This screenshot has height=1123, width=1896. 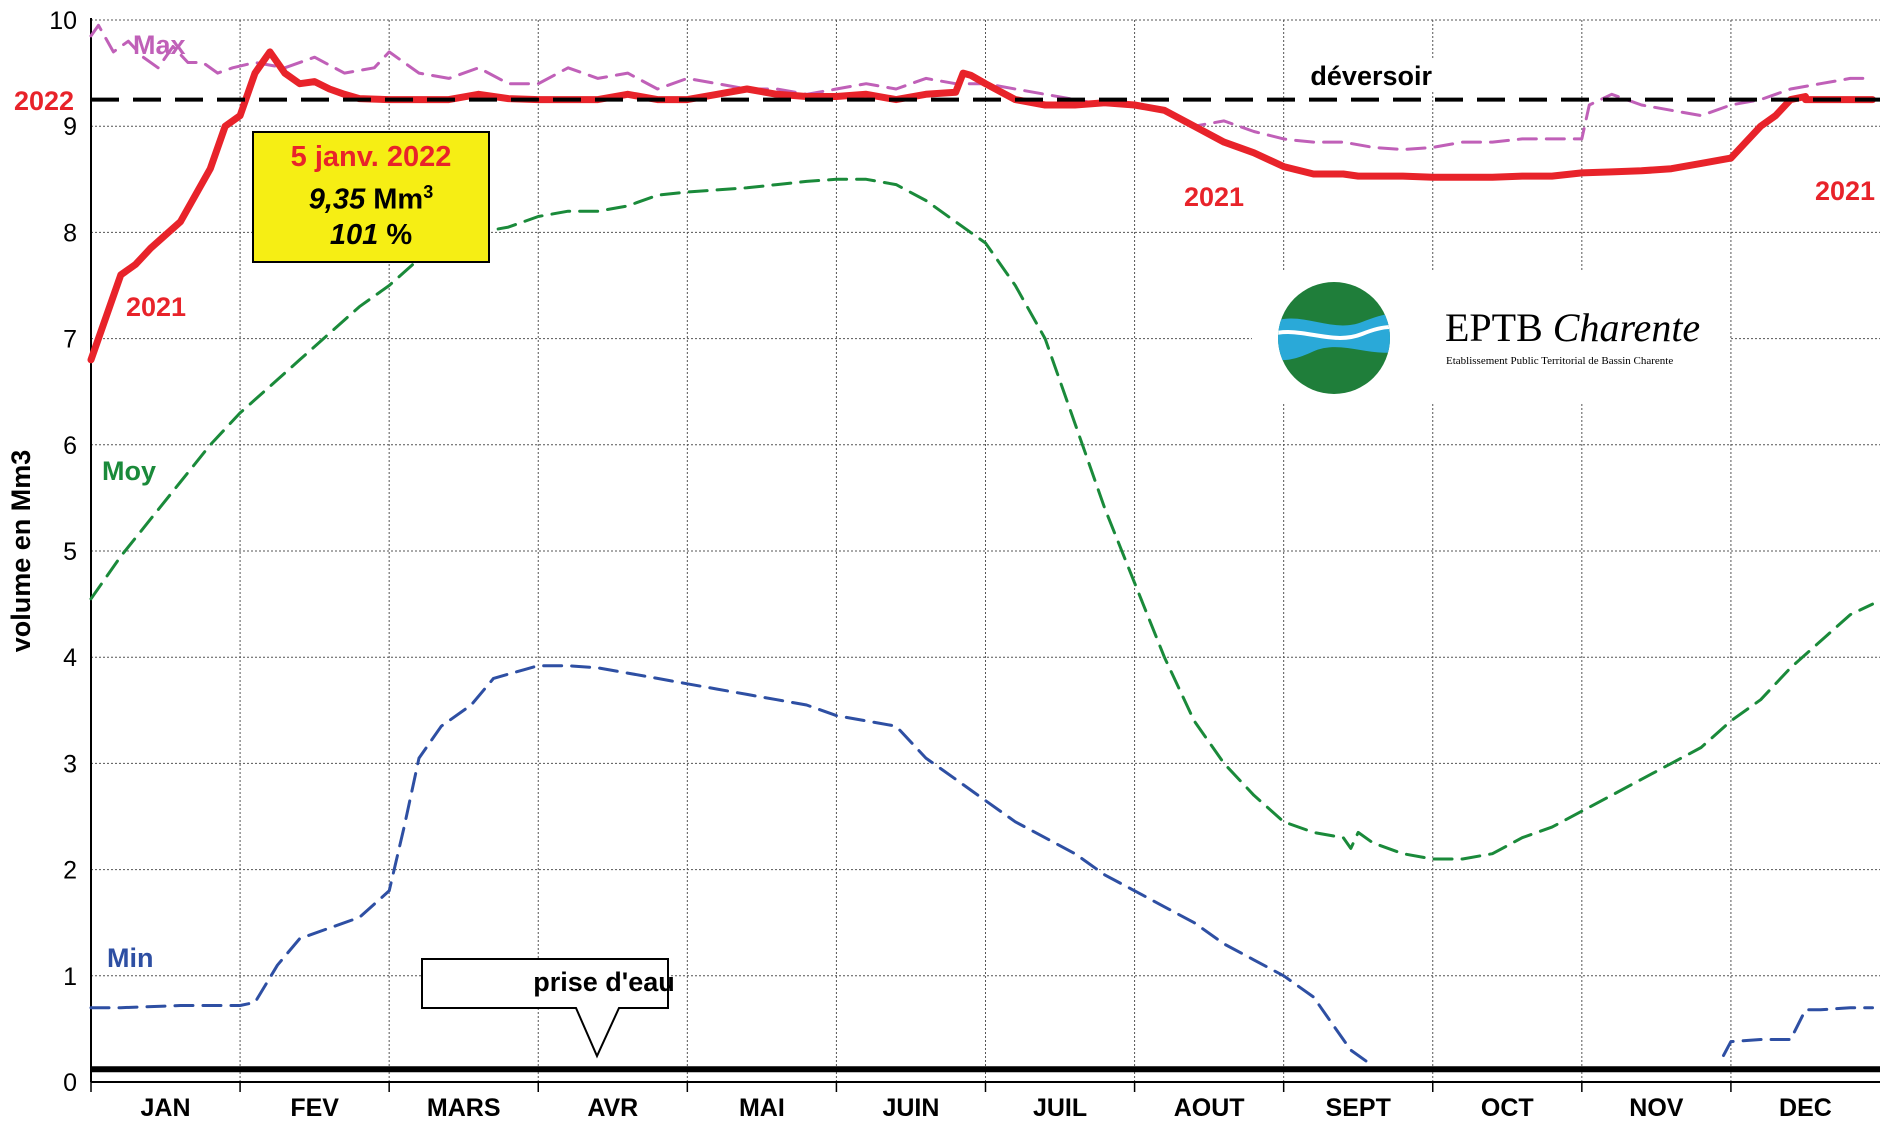 What do you see at coordinates (1656, 1108) in the screenshot?
I see `x-tick-label: NOV` at bounding box center [1656, 1108].